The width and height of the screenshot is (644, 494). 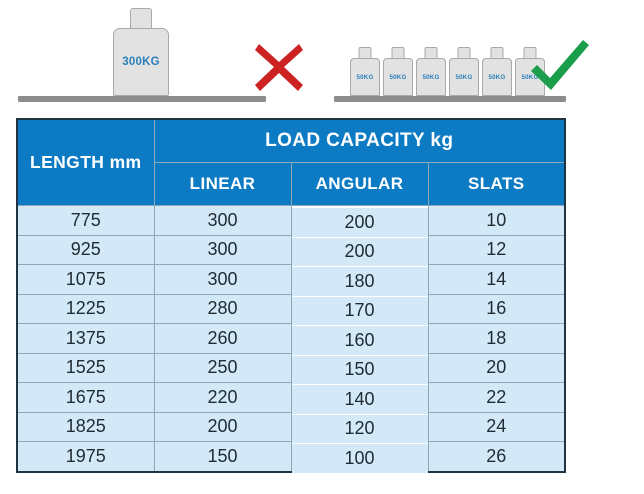 I want to click on cell-length: 775, so click(x=85, y=220).